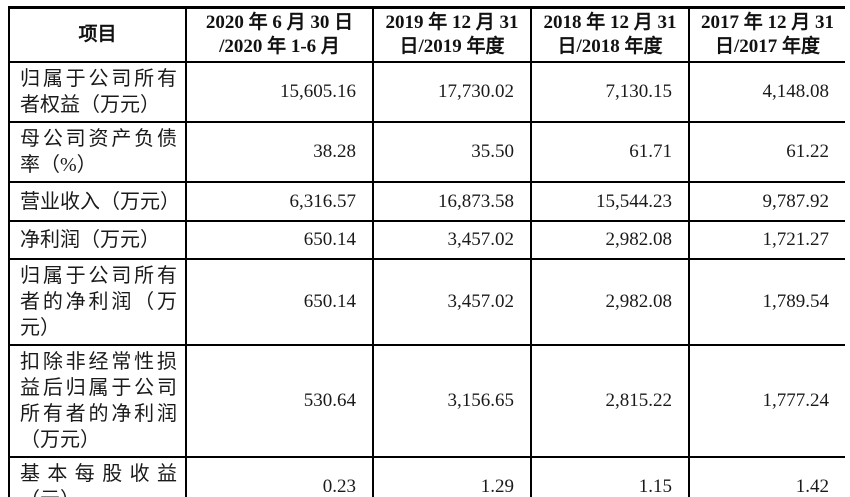 This screenshot has height=497, width=850. What do you see at coordinates (767, 22) in the screenshot?
I see `header-line-1: 2017 年 12 月 31` at bounding box center [767, 22].